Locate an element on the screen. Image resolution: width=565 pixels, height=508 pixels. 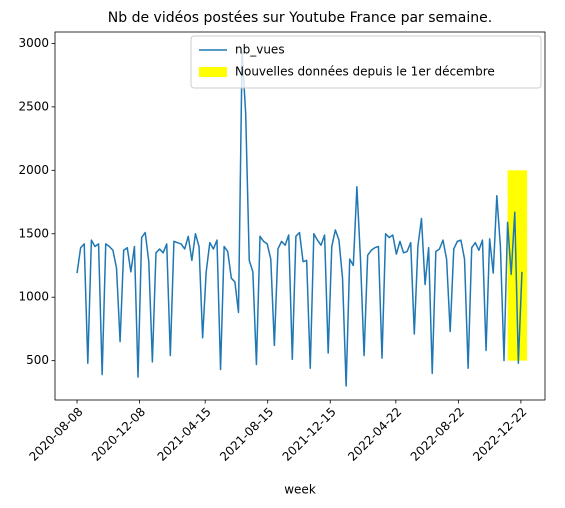
x-tick-label: 2022-04-22 is located at coordinates (374, 434).